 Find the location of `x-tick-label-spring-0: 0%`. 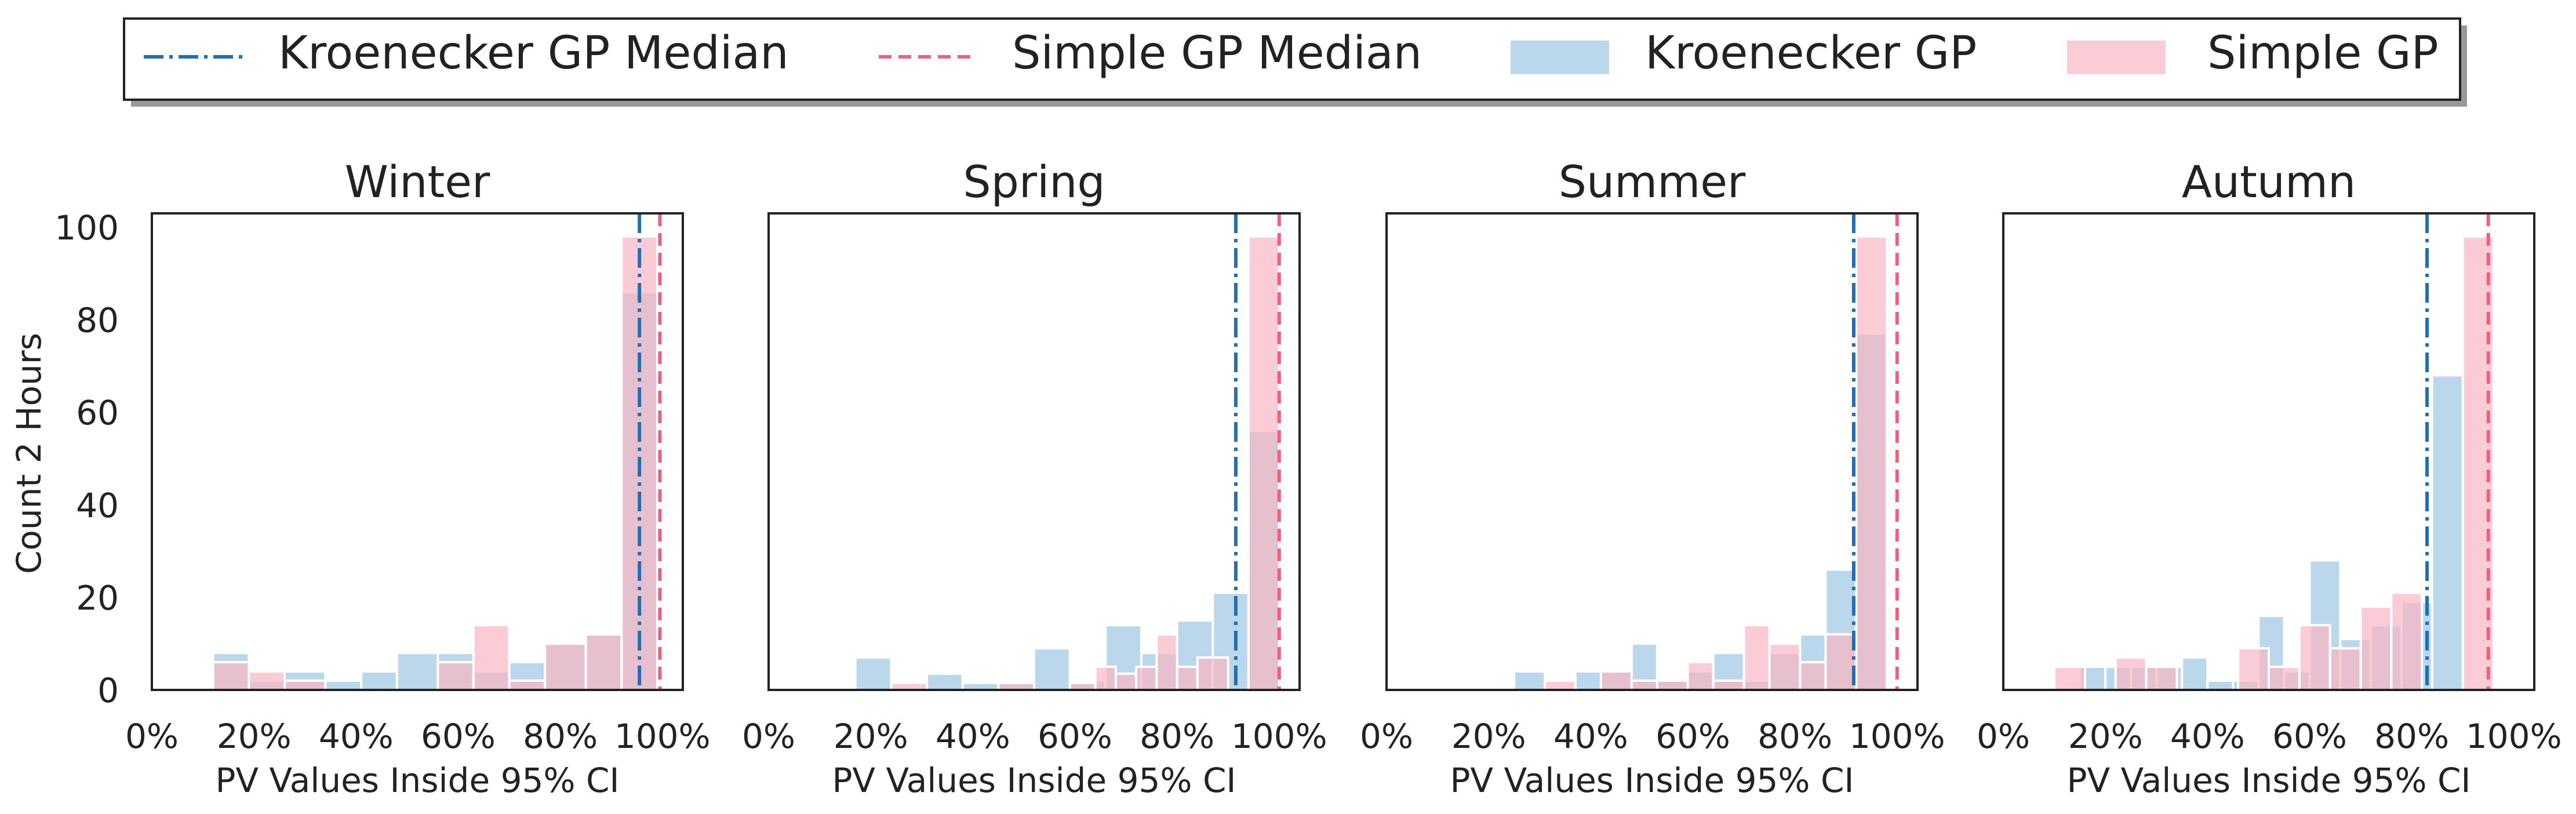

x-tick-label-spring-0: 0% is located at coordinates (768, 736).